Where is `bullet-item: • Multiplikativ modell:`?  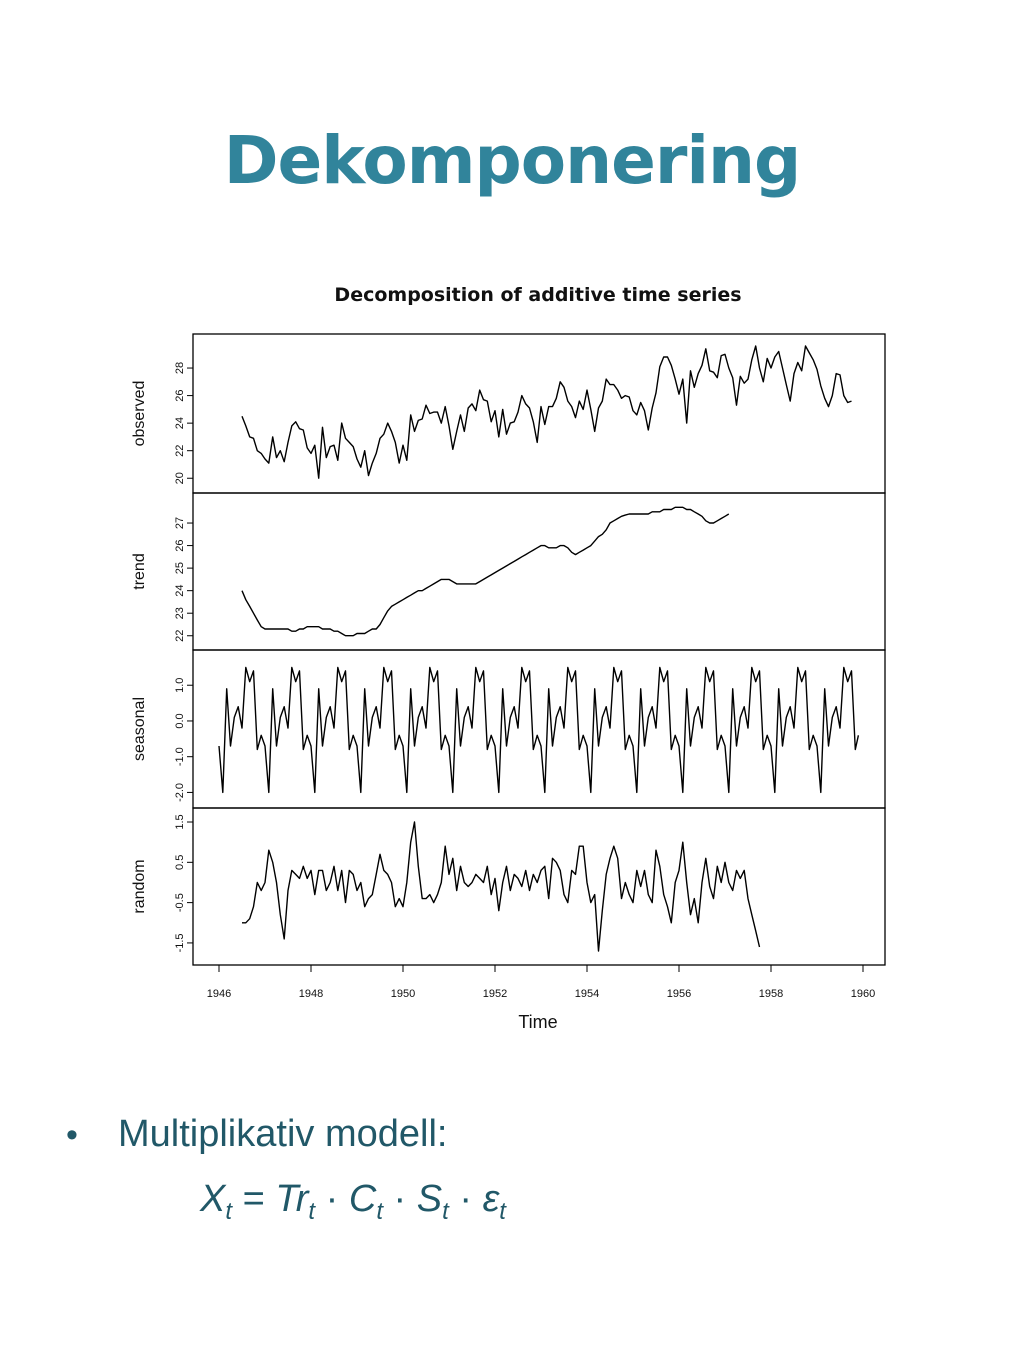
bullet-item: • Multiplikativ modell: is located at coordinates (256, 1134).